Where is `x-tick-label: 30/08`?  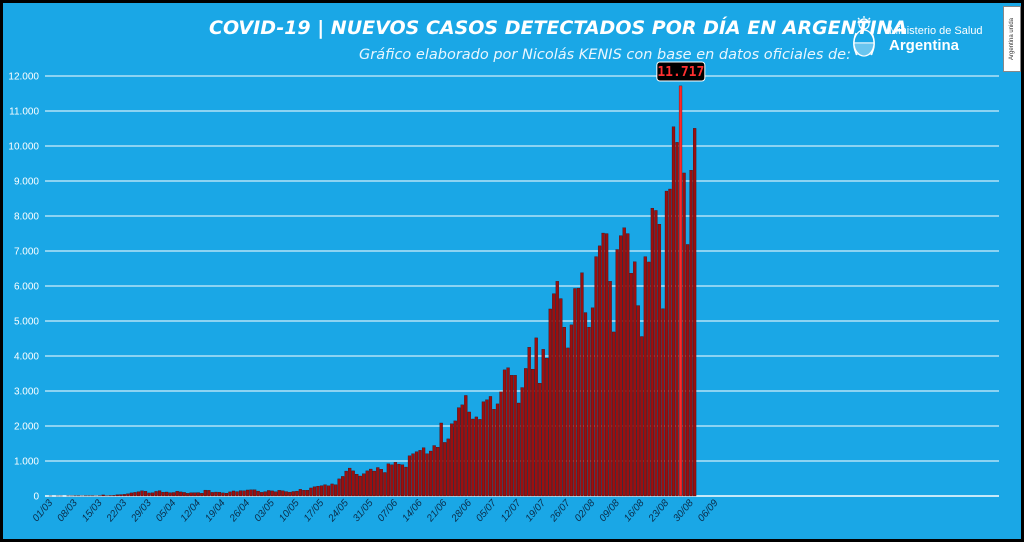
x-tick-label: 30/08 is located at coordinates (683, 511).